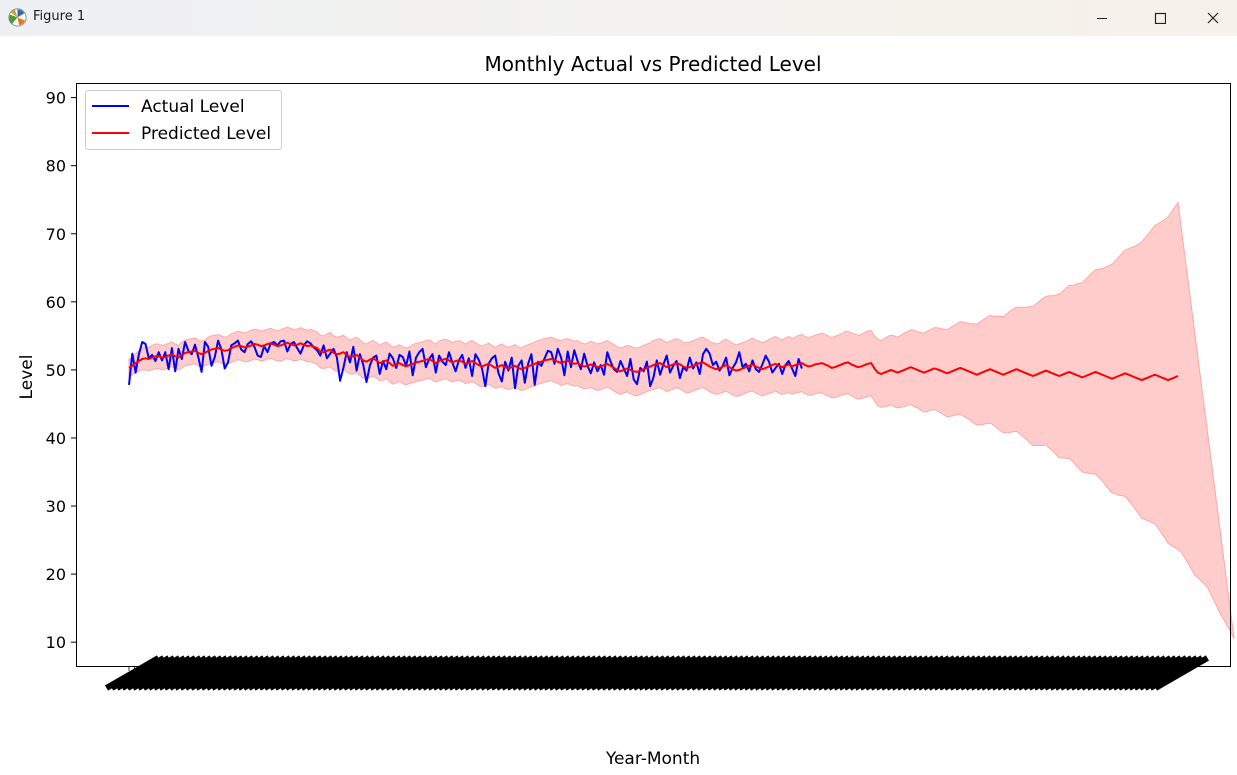 The width and height of the screenshot is (1237, 775). I want to click on y-axis-label: Level, so click(27, 377).